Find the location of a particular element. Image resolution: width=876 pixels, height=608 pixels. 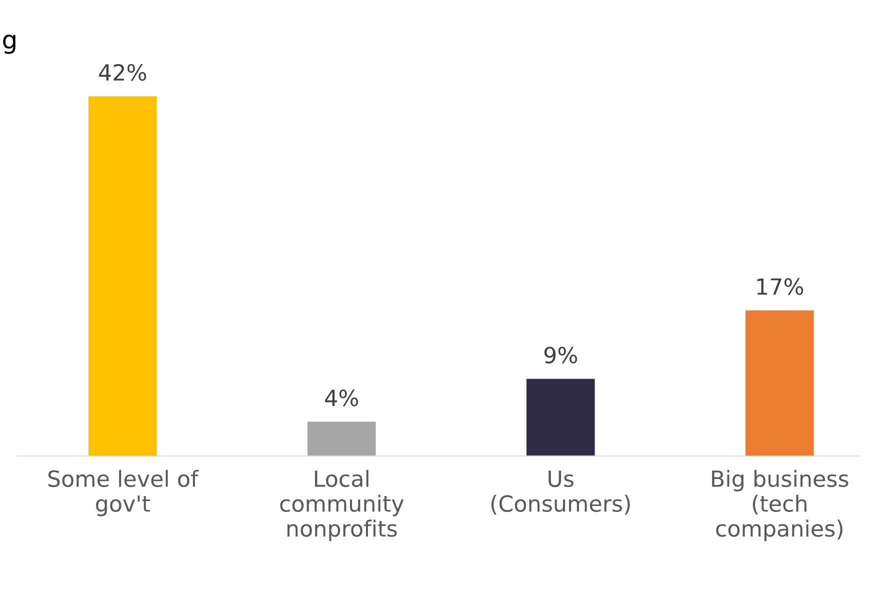

data-label: 9% is located at coordinates (561, 355).